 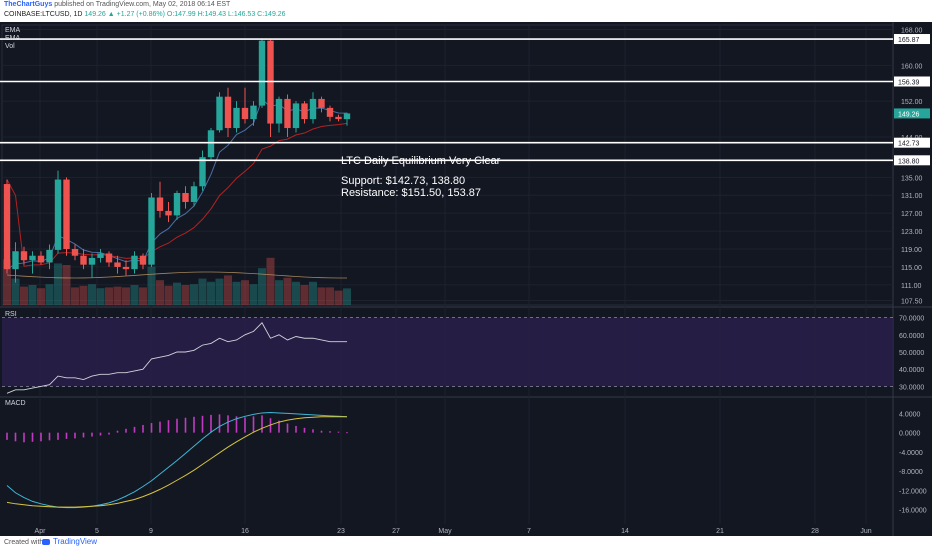 I want to click on macd-tick-label: -16.0000, so click(x=913, y=511).